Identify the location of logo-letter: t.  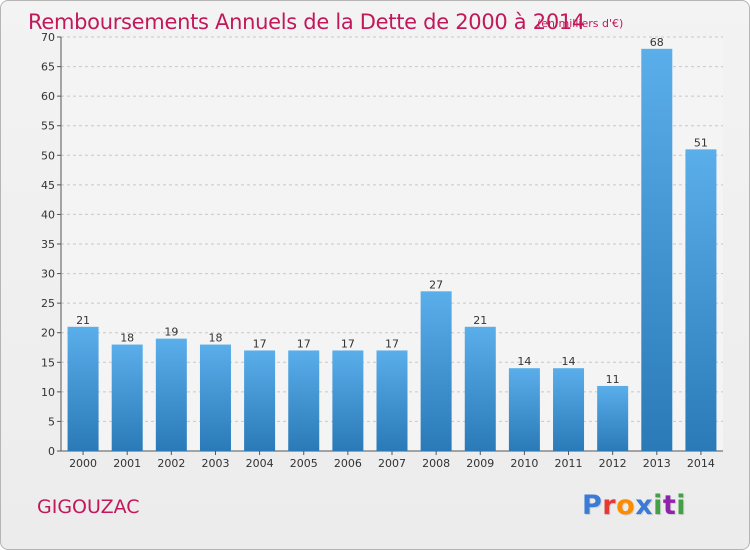
(669, 505).